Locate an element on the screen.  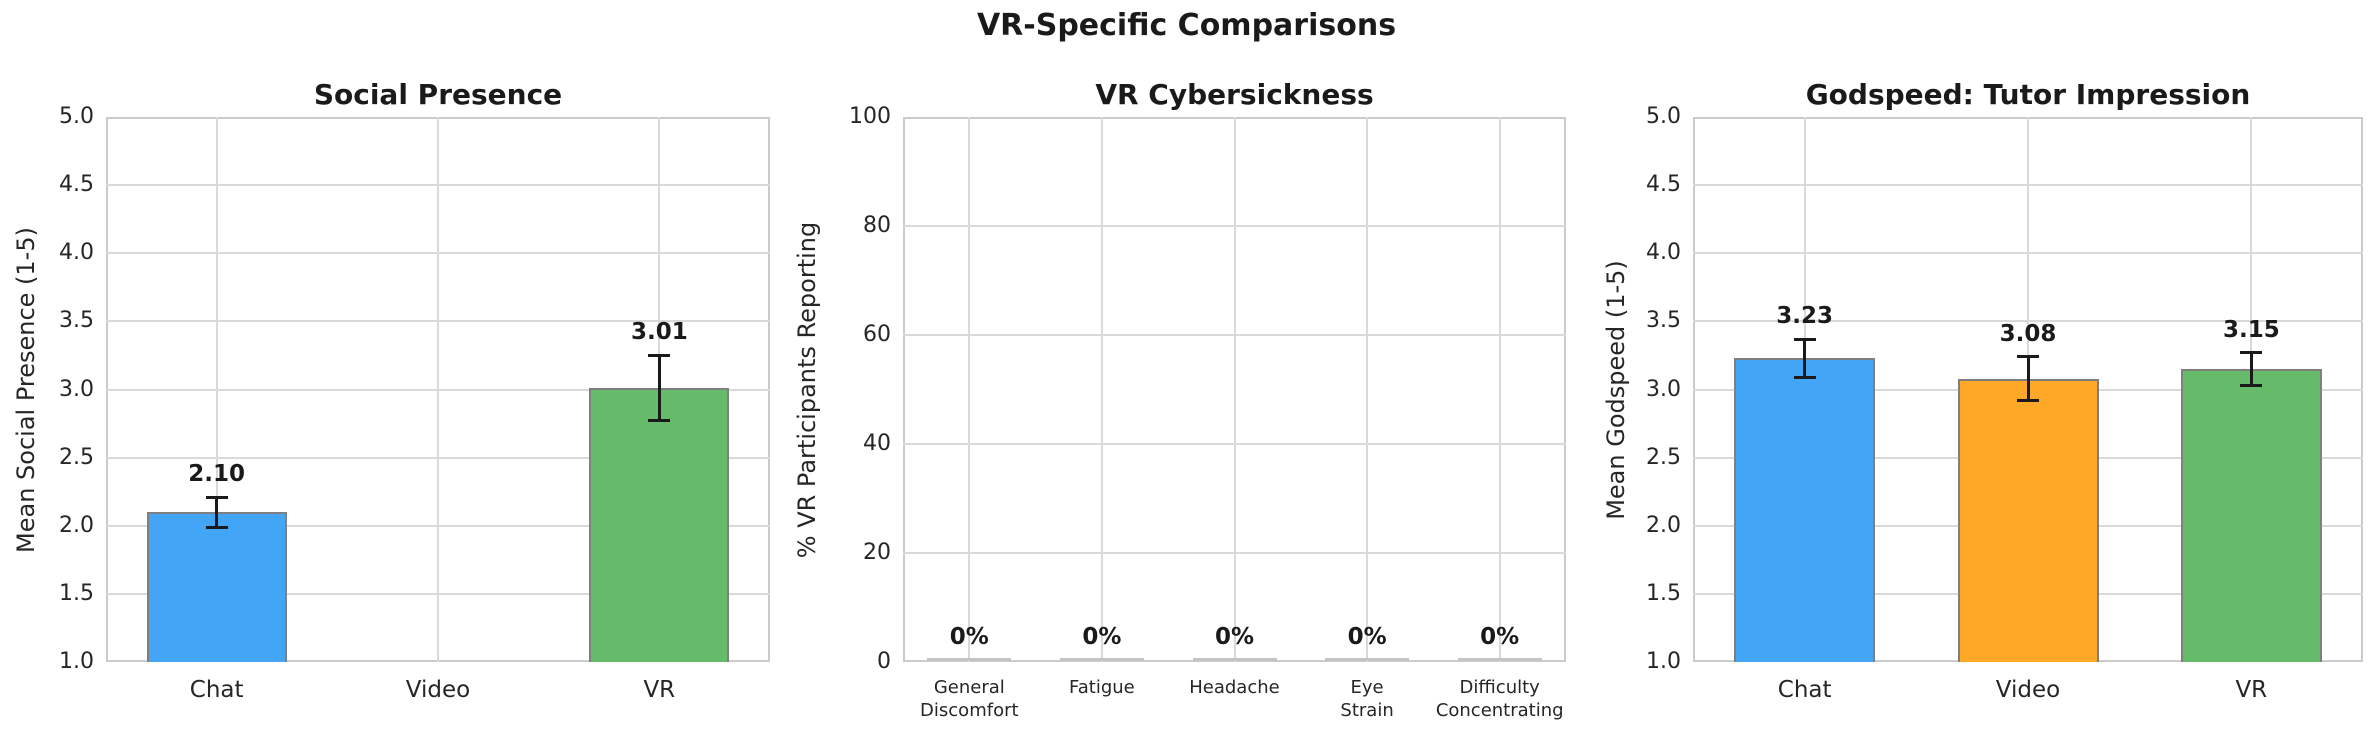
bar-value-label: 3.15 is located at coordinates (2251, 329).